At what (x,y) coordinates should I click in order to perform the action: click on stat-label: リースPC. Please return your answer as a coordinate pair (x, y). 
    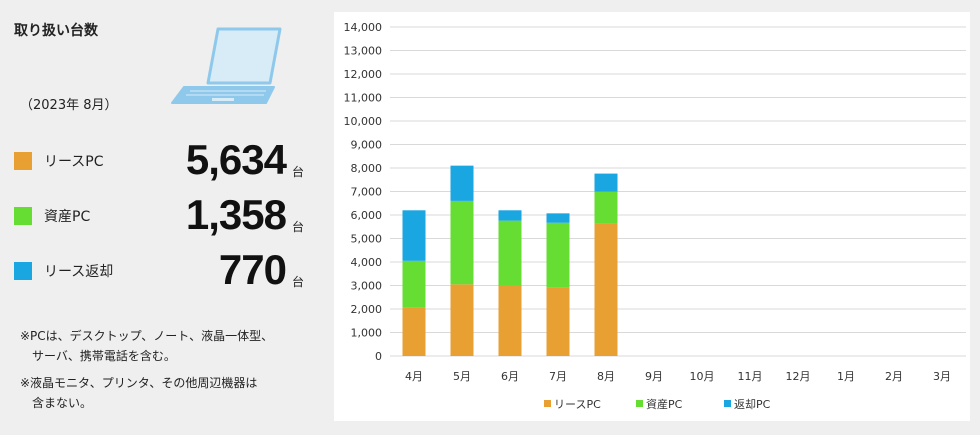
    Looking at the image, I should click on (74, 162).